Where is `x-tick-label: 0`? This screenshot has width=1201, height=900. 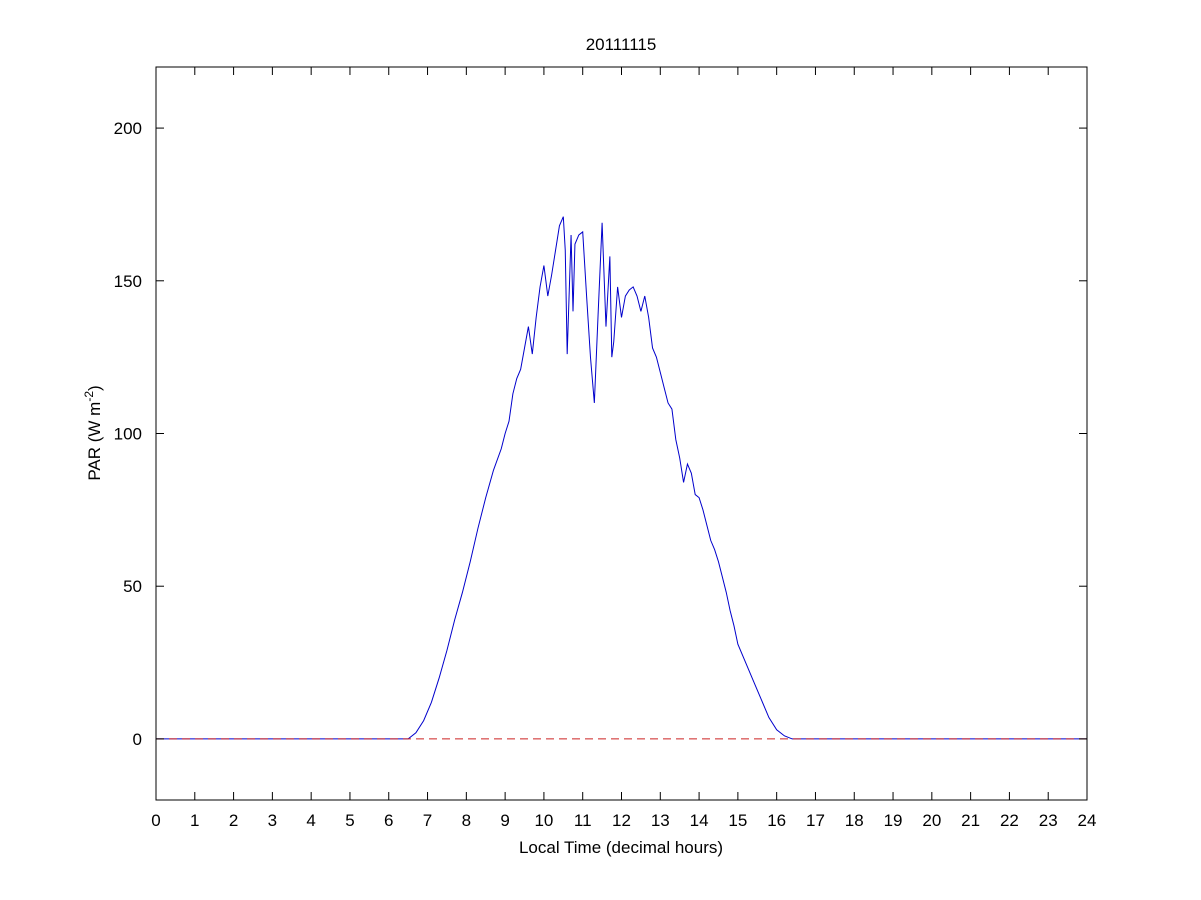 x-tick-label: 0 is located at coordinates (155, 820).